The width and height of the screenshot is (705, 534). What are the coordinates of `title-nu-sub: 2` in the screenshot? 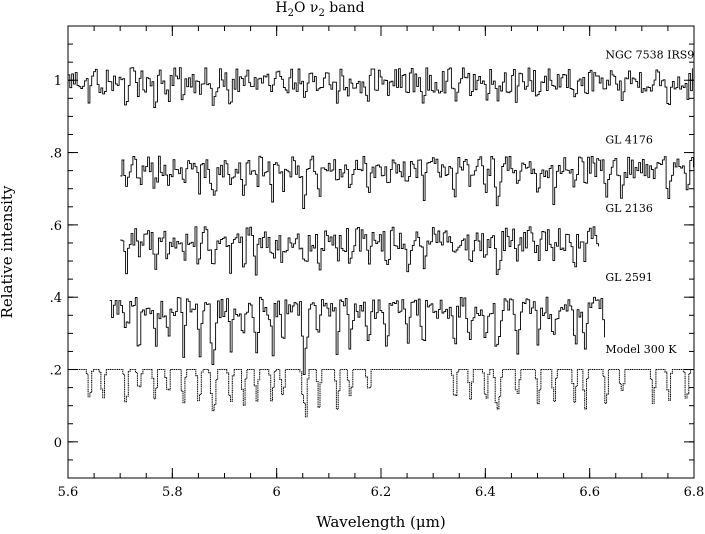 It's located at (321, 13).